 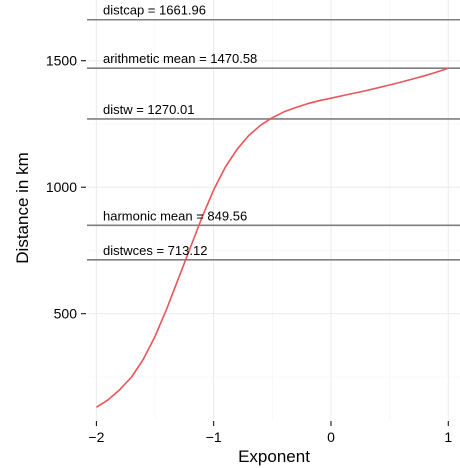 I want to click on y-tick-label: 1500, so click(x=61, y=61).